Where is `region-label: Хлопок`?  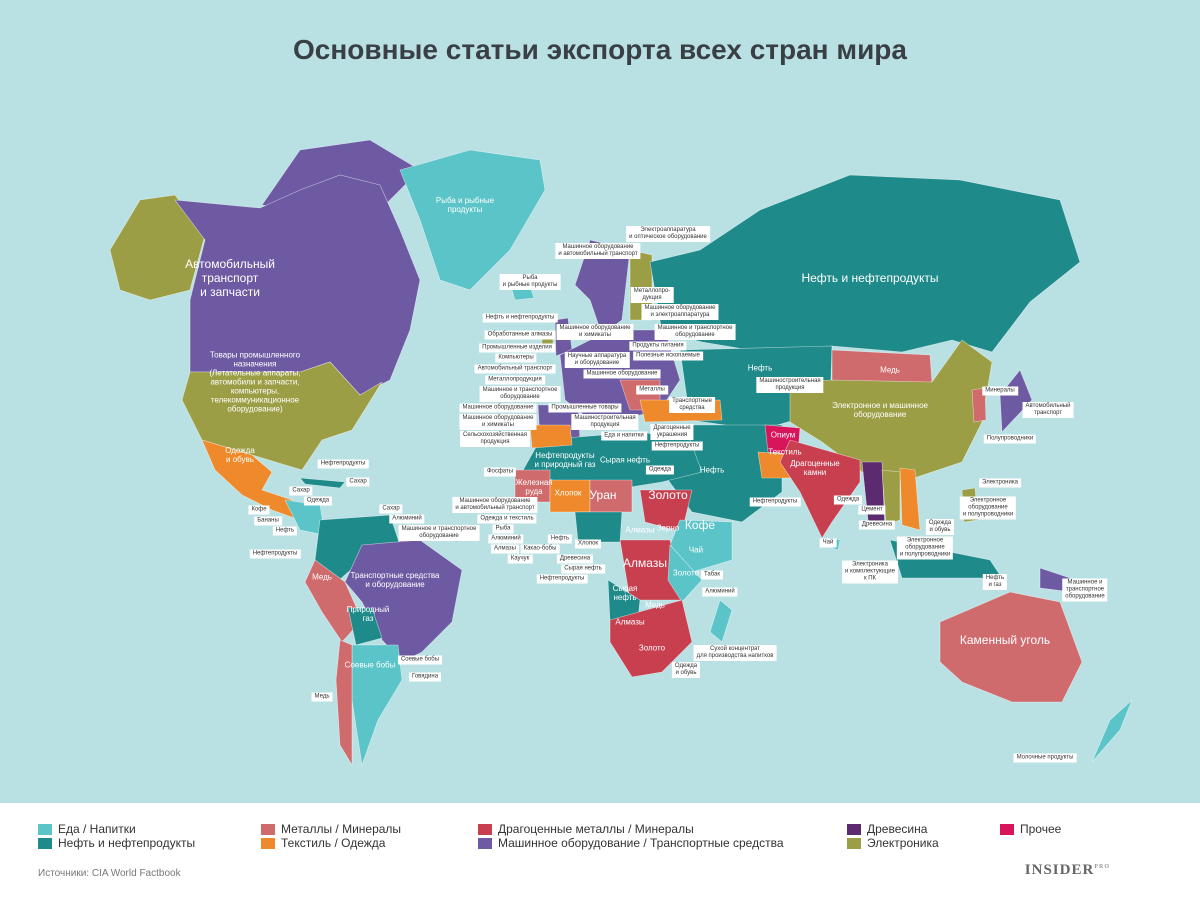 region-label: Хлопок is located at coordinates (568, 493).